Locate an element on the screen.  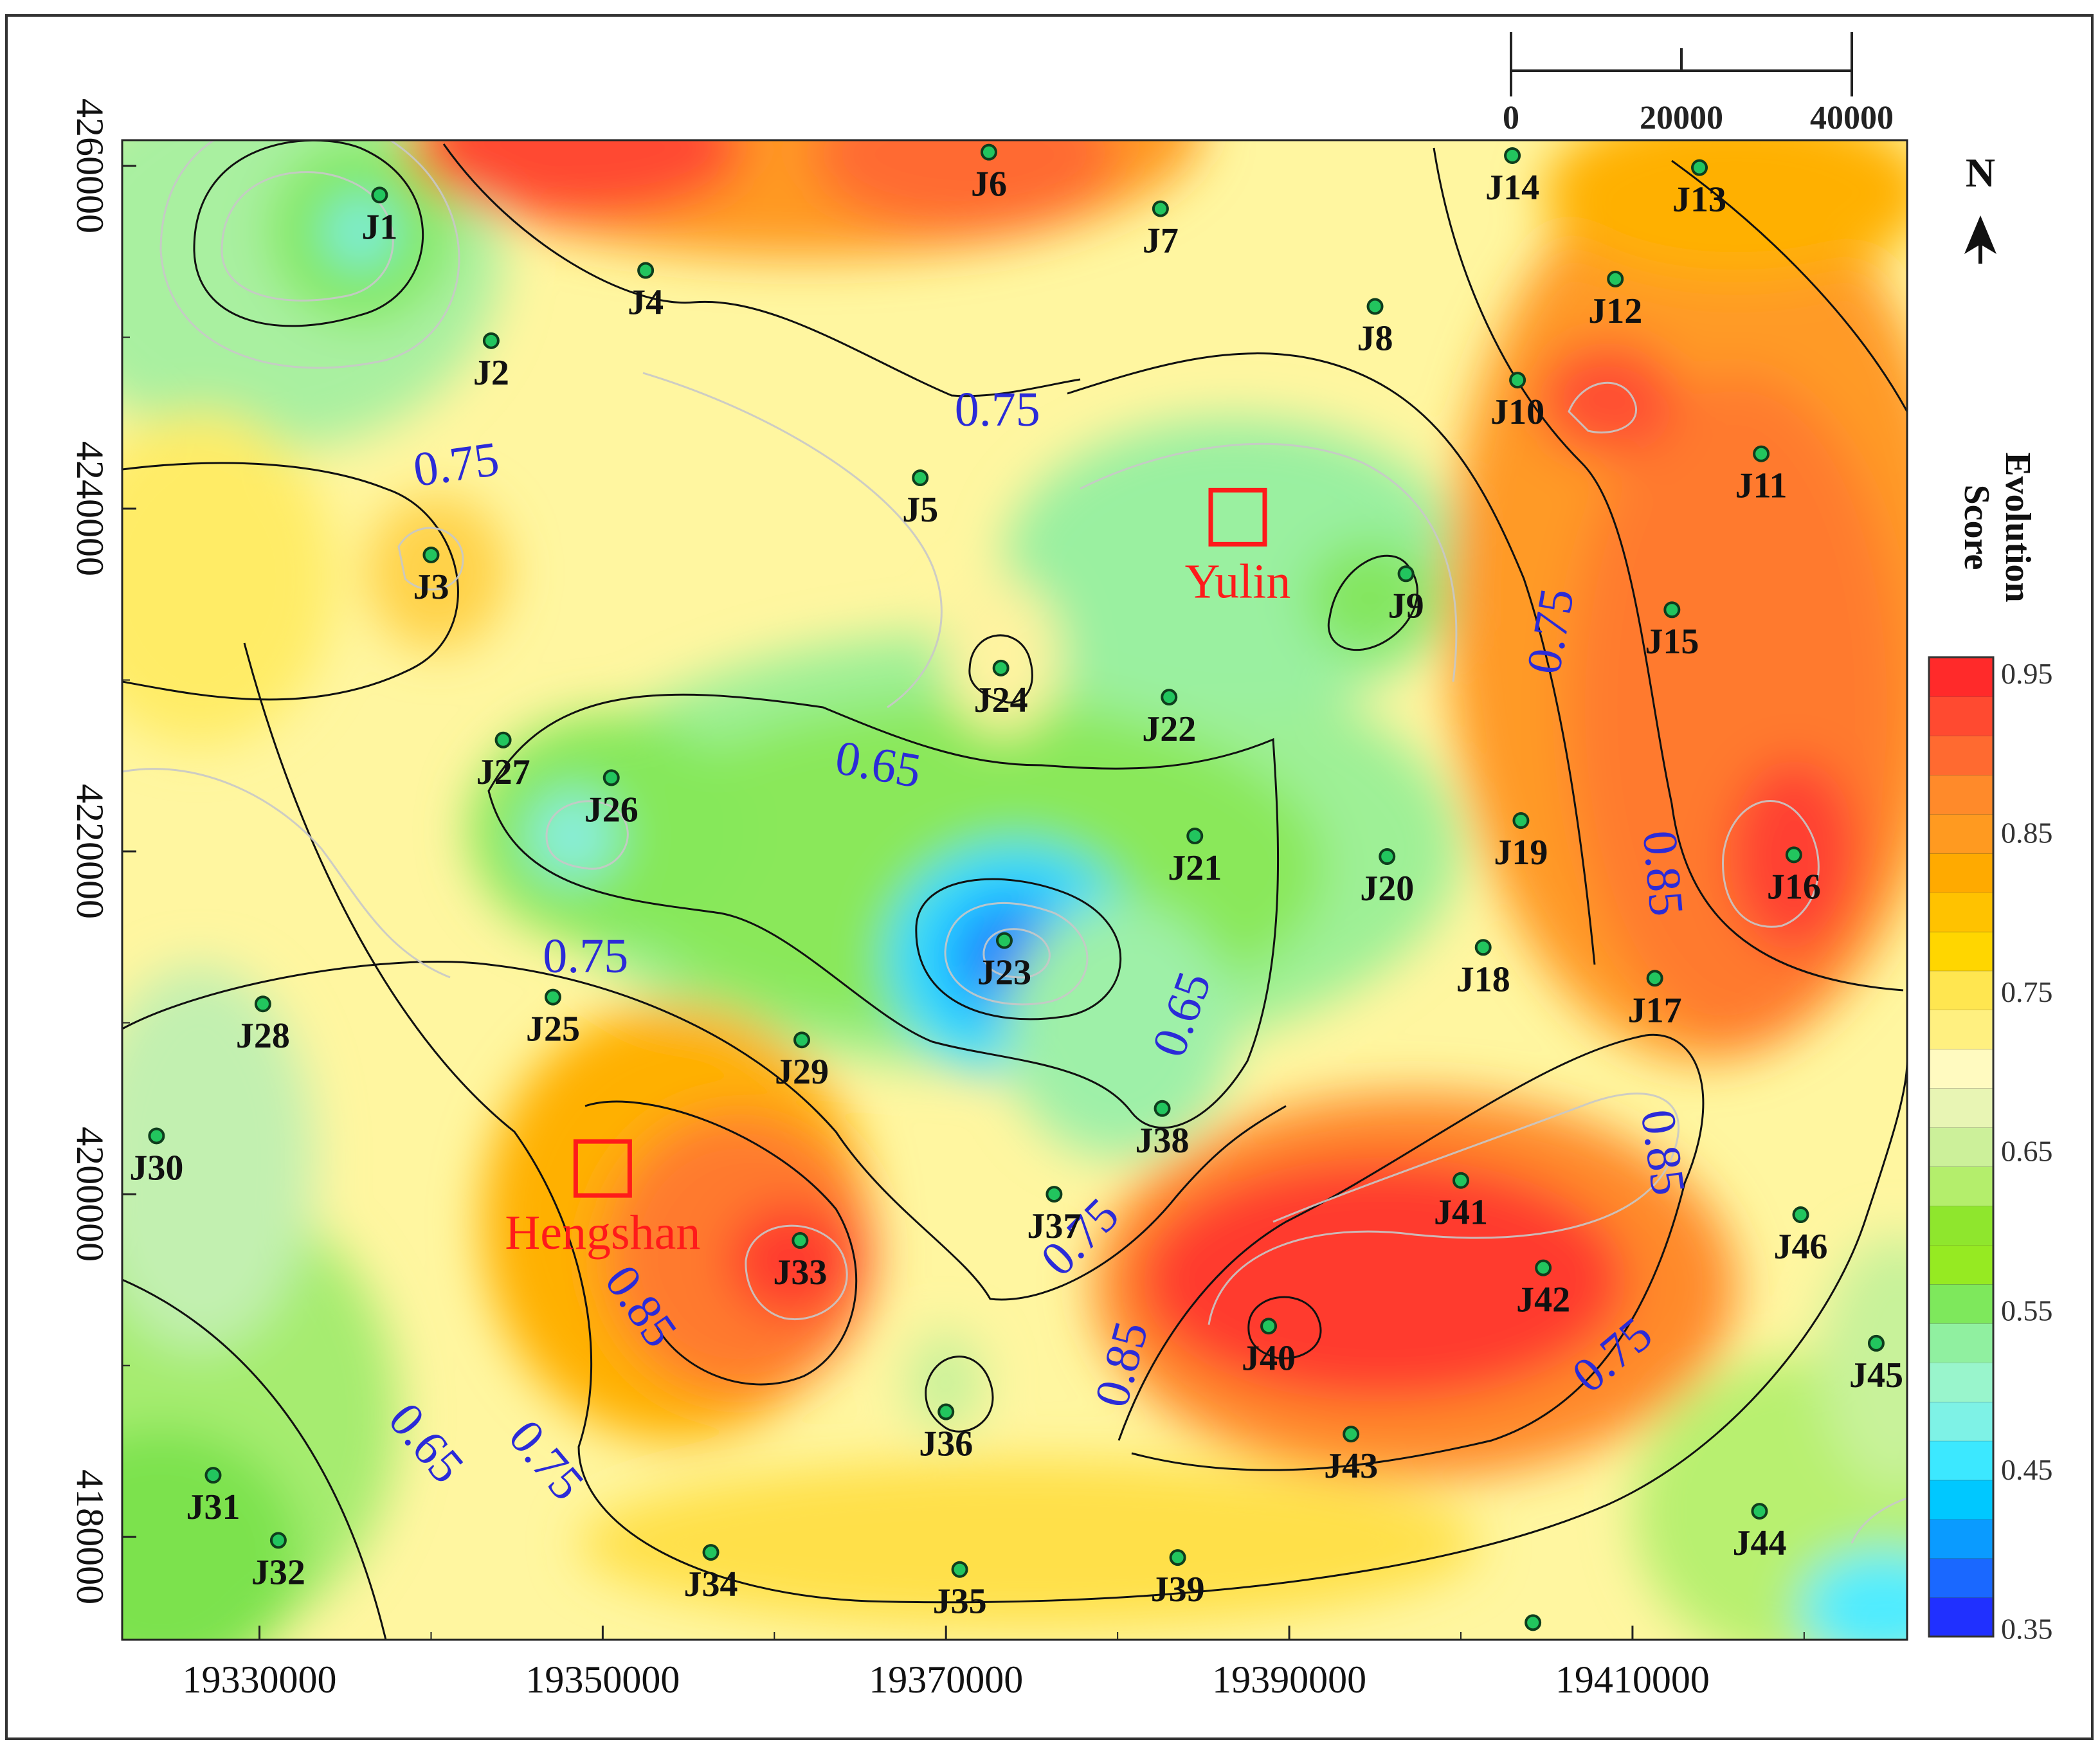
well-j8: J8 is located at coordinates (1375, 328).